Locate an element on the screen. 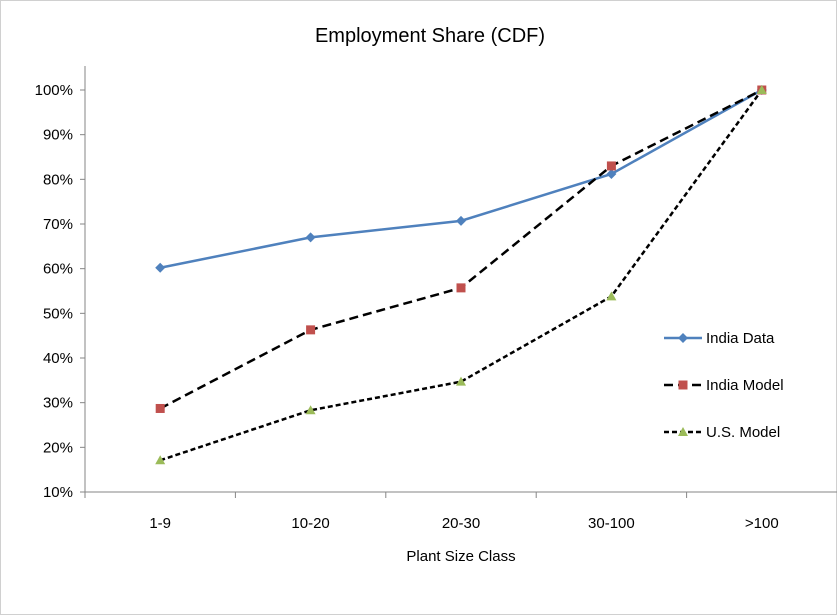 This screenshot has width=837, height=615. legend-item-india-model: India Model is located at coordinates (724, 385).